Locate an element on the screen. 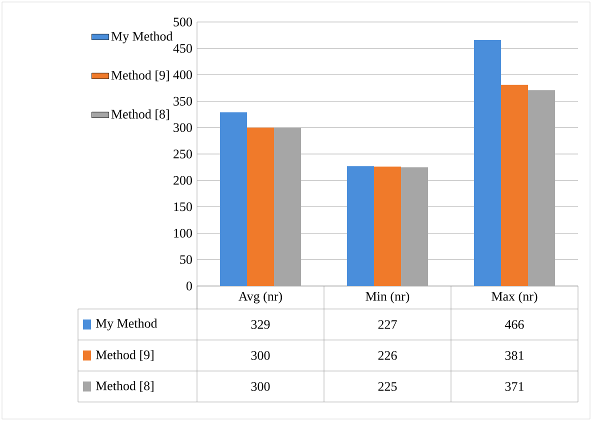 The width and height of the screenshot is (592, 421). y-tick-label: 0 is located at coordinates (189, 286).